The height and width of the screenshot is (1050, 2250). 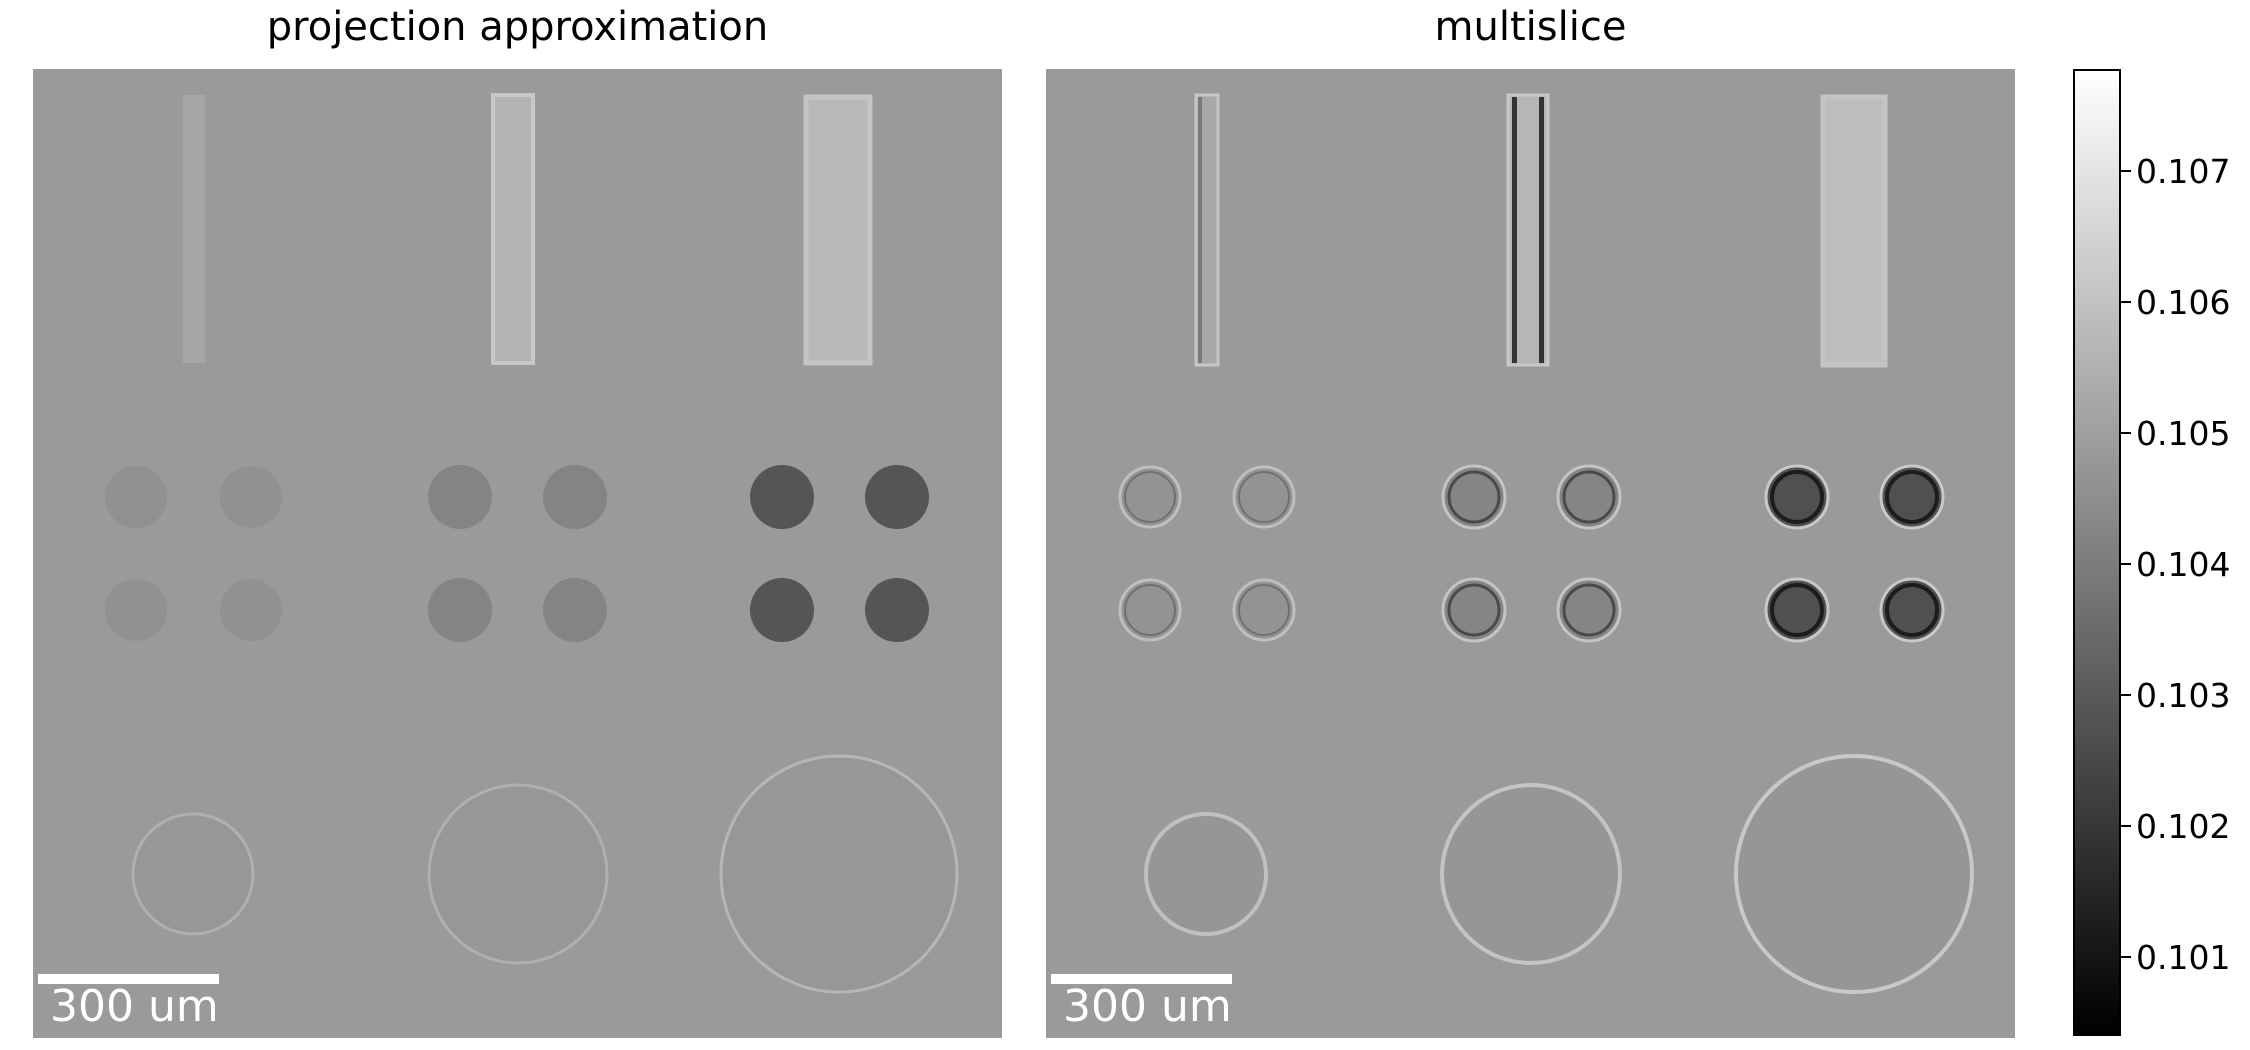 I want to click on colorbar-tick-label: 0.101, so click(x=2183, y=957).